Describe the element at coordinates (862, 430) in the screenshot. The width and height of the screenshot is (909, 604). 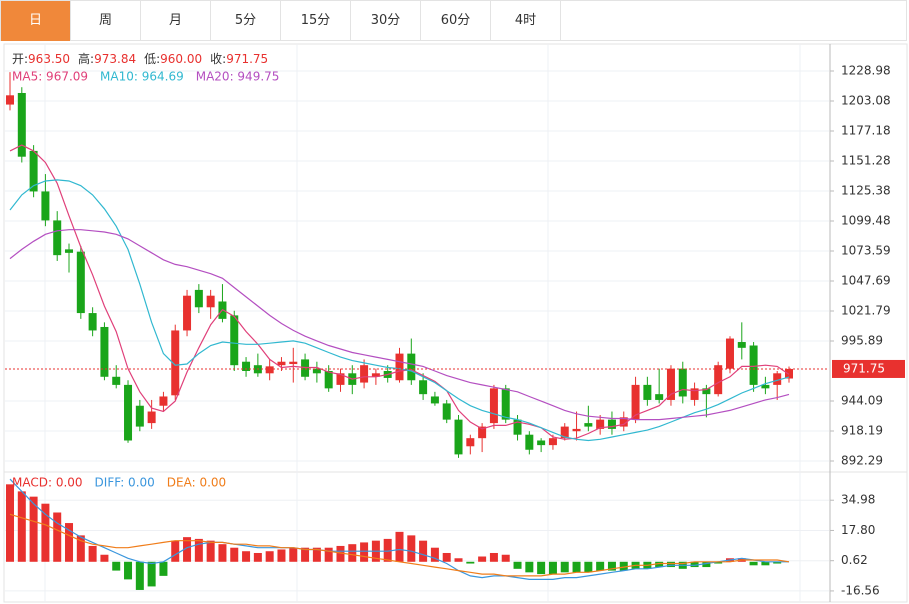
I see `y-tick-label: 918.19` at that location.